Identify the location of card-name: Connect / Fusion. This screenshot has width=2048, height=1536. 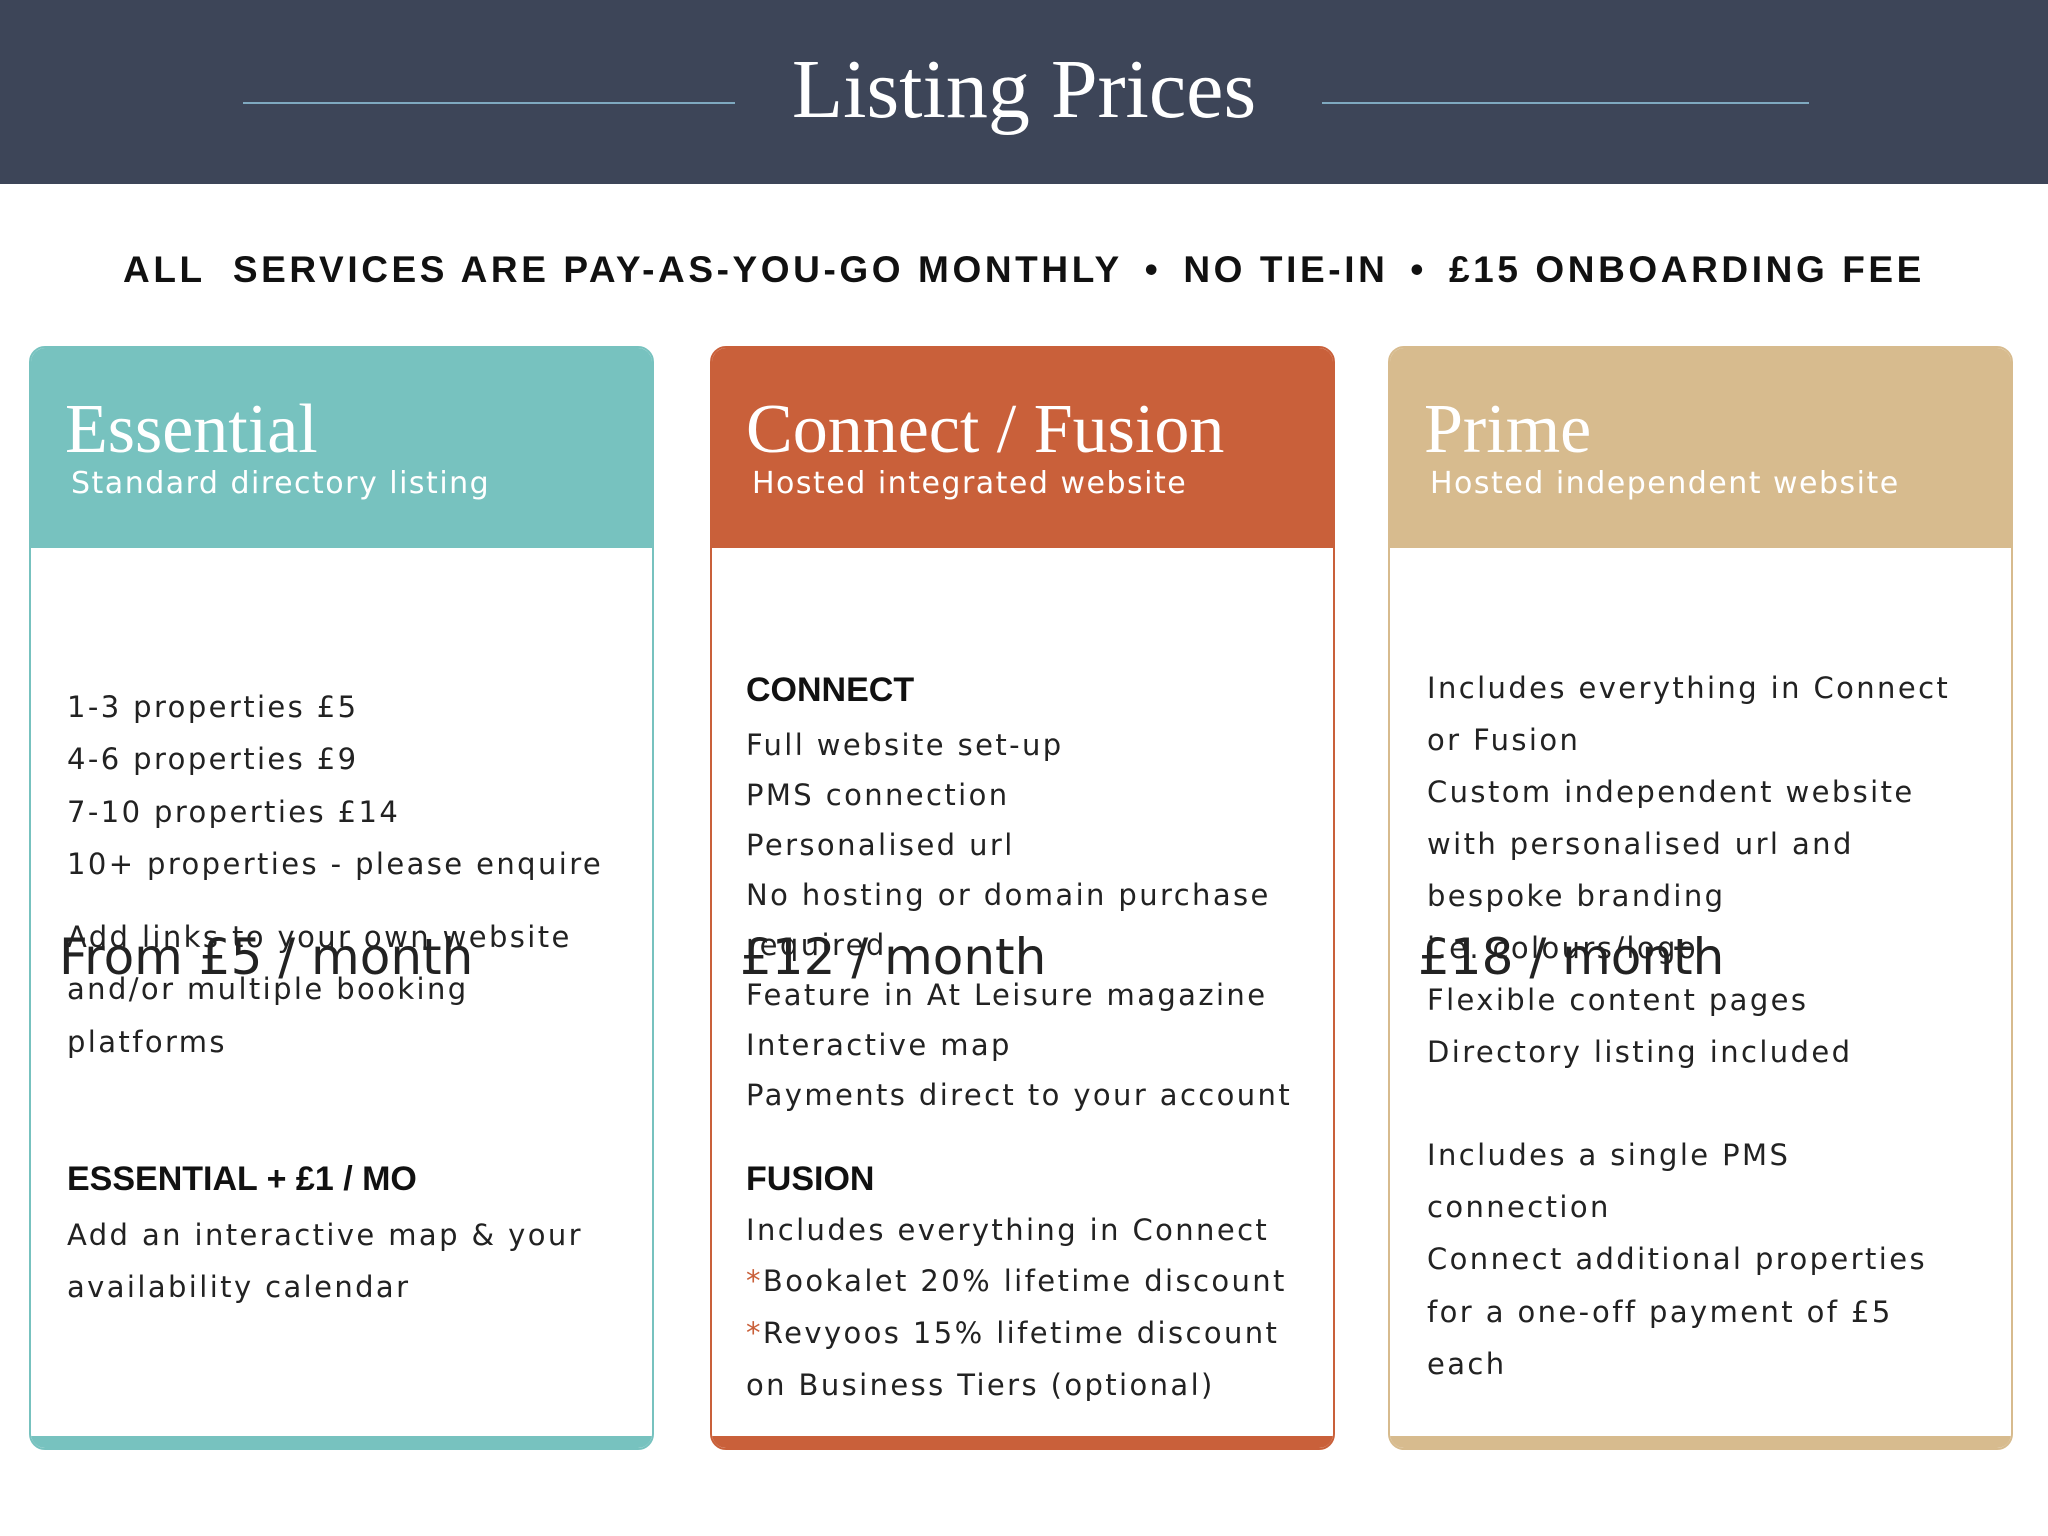
(985, 429).